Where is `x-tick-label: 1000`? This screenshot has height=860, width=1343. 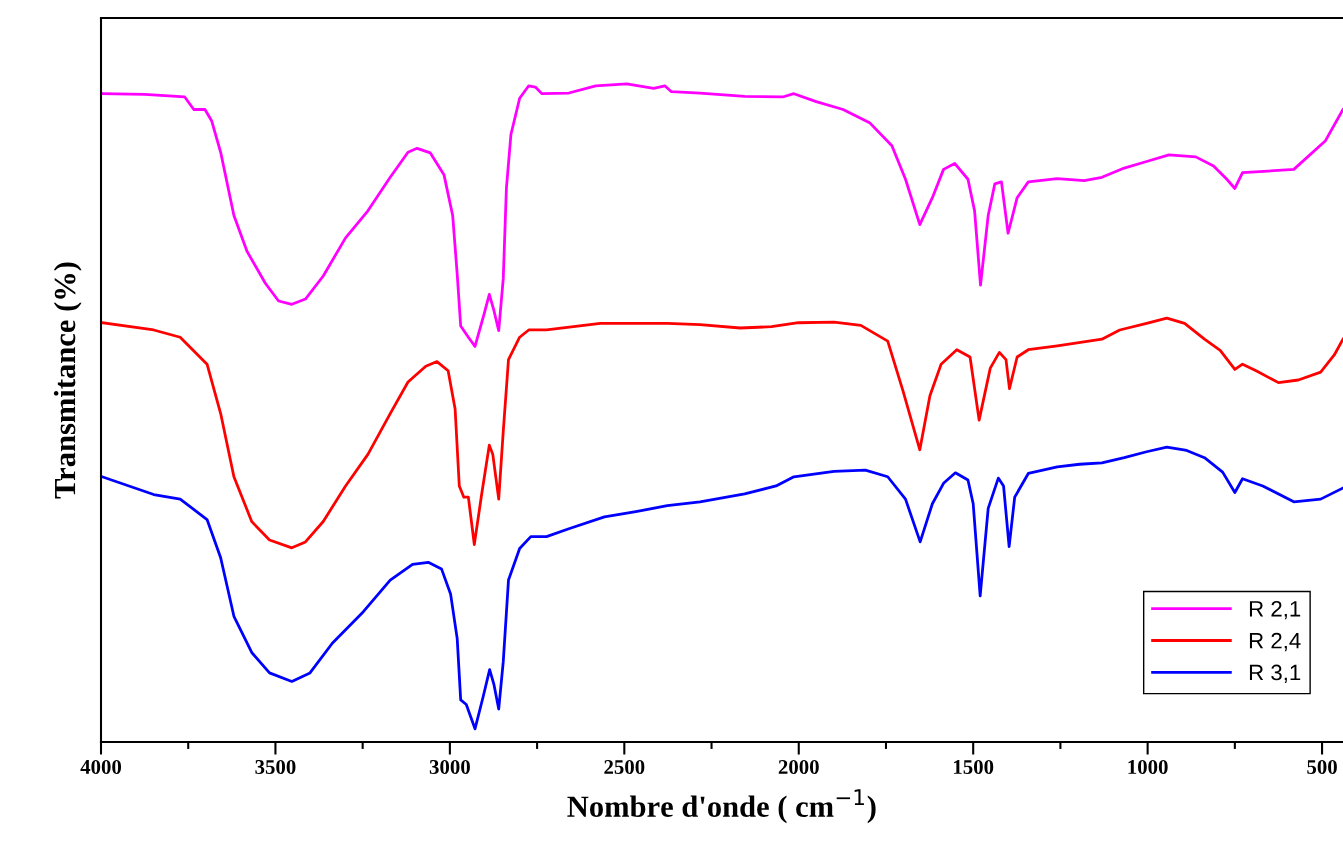
x-tick-label: 1000 is located at coordinates (1148, 767).